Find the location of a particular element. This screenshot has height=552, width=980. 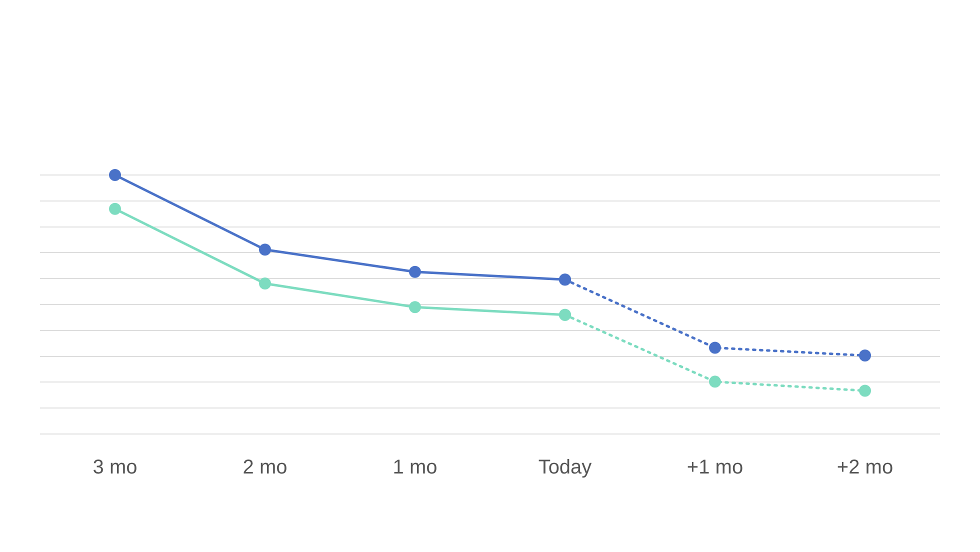

x-tick-label: +2 mo is located at coordinates (865, 467).